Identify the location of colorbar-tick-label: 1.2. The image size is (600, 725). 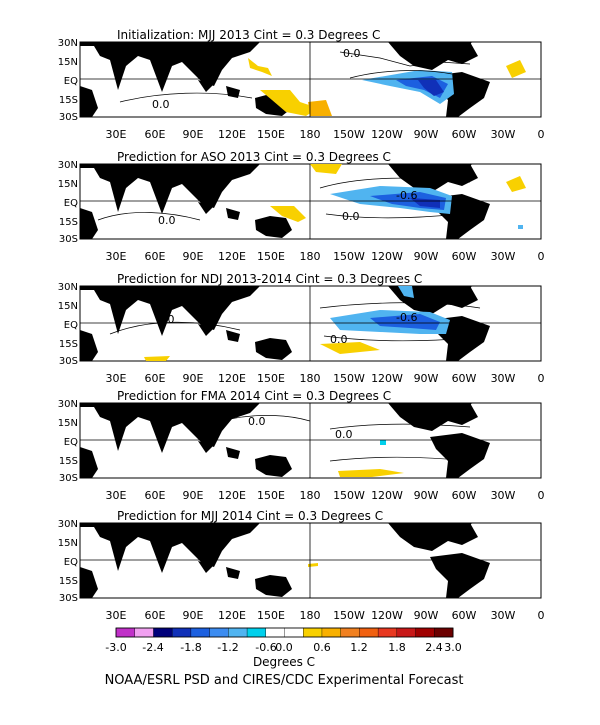
(359, 647).